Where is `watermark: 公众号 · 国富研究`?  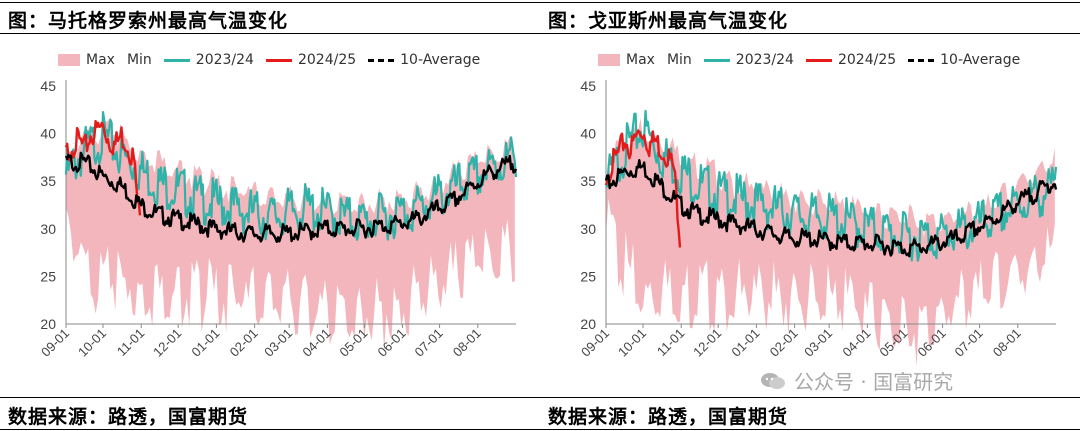 watermark: 公众号 · 国富研究 is located at coordinates (856, 380).